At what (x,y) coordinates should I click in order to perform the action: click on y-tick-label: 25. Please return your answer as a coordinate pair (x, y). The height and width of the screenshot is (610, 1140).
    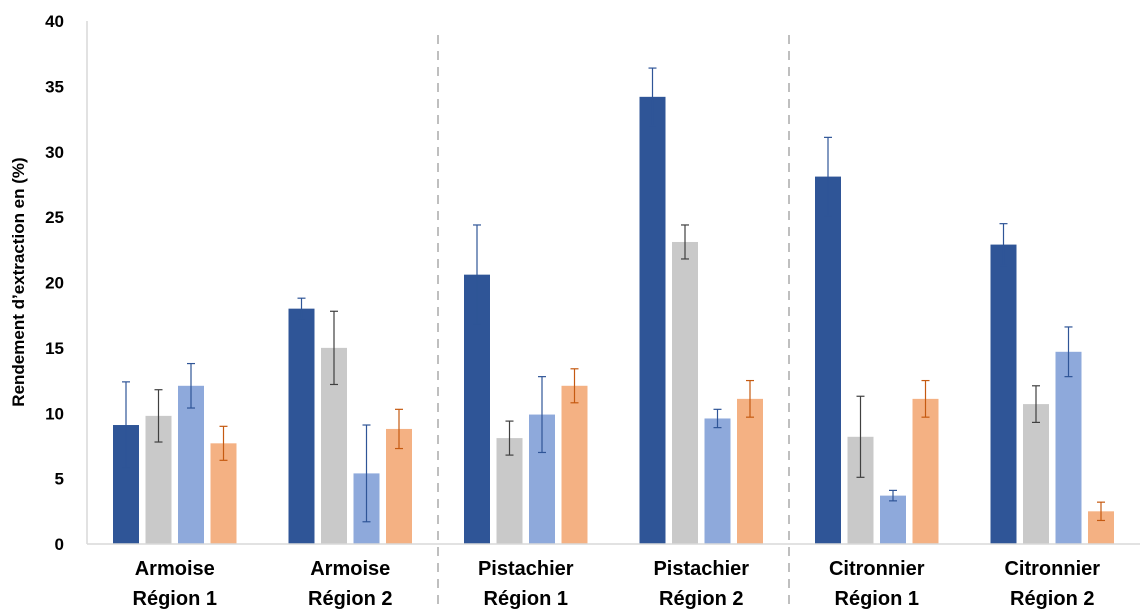
    Looking at the image, I should click on (54, 217).